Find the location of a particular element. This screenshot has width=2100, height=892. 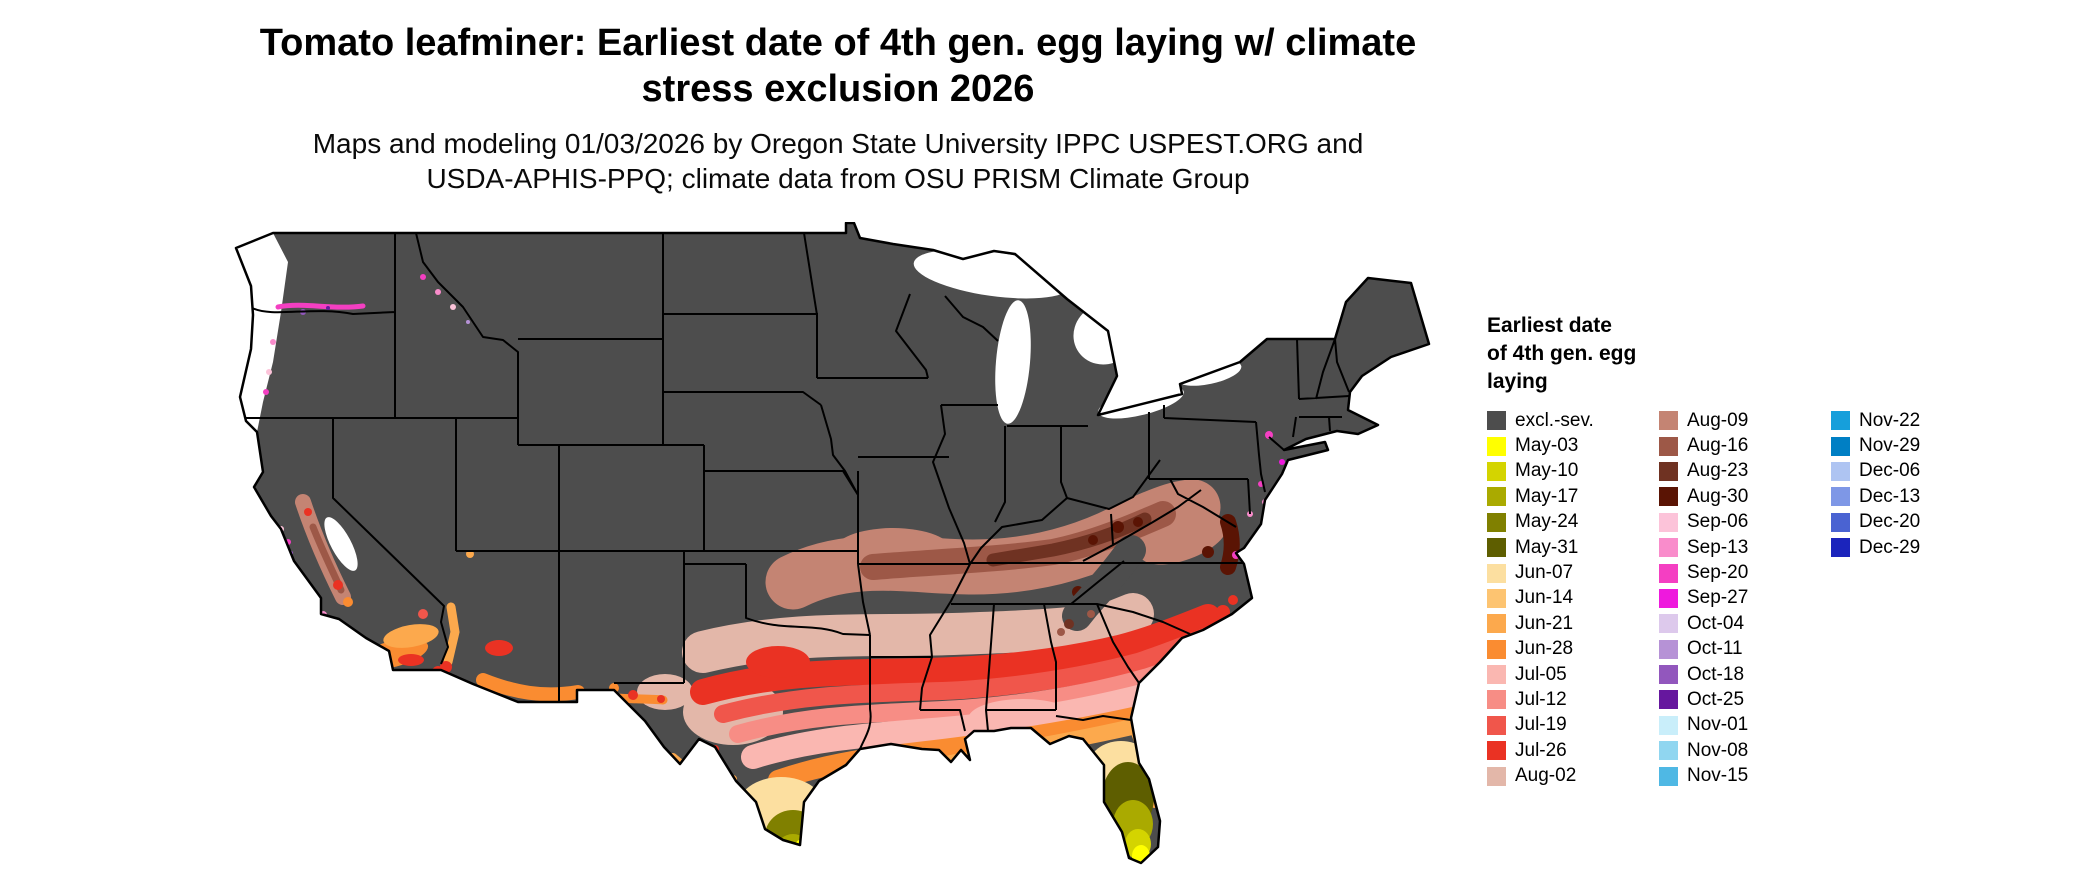

lake-michigan is located at coordinates (1013, 362).